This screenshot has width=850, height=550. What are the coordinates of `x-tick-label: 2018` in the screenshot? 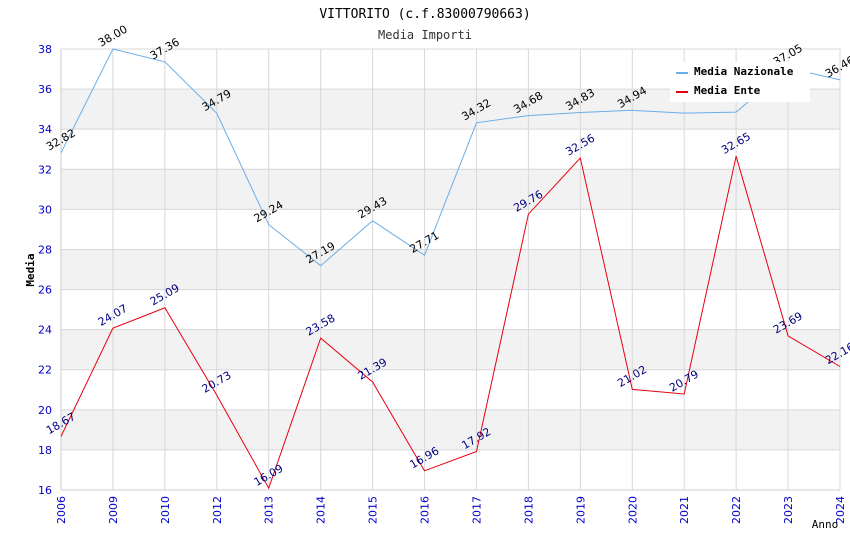 It's located at (528, 510).